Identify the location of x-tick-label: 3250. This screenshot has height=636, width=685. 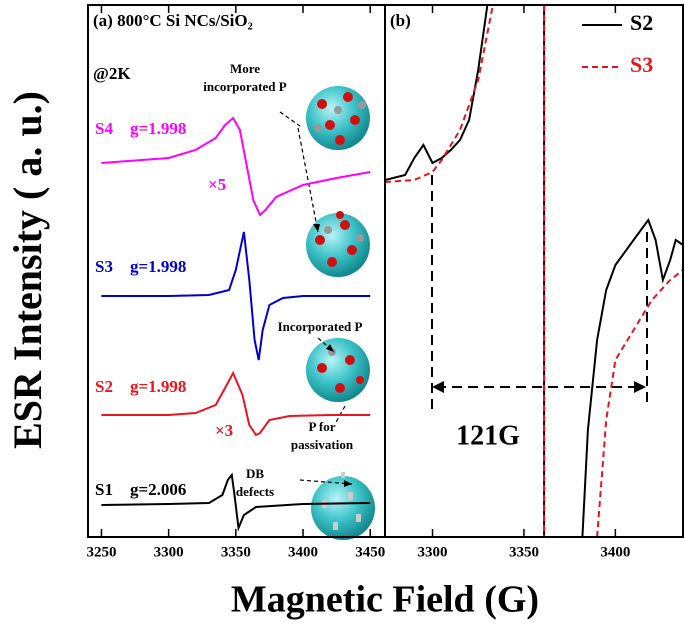
(101, 552).